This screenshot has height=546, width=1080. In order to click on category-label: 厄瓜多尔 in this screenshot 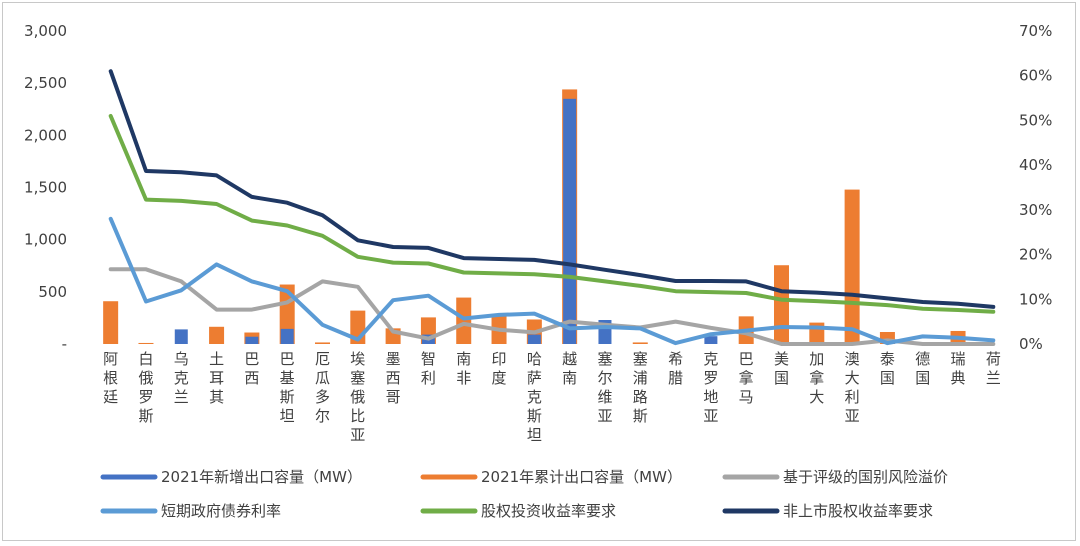, I will do `click(322, 387)`.